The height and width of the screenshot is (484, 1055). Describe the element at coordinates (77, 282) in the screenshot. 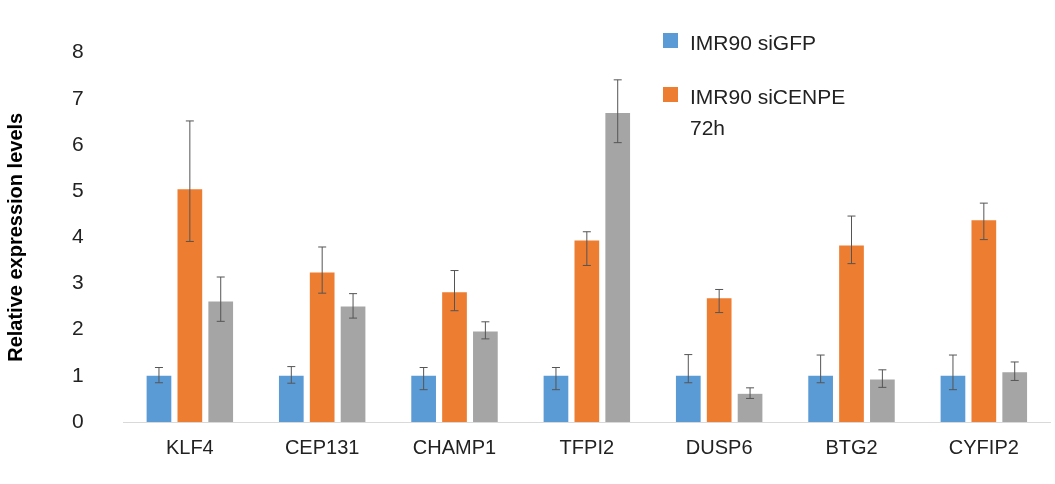

I see `y-tick-label: 3` at that location.